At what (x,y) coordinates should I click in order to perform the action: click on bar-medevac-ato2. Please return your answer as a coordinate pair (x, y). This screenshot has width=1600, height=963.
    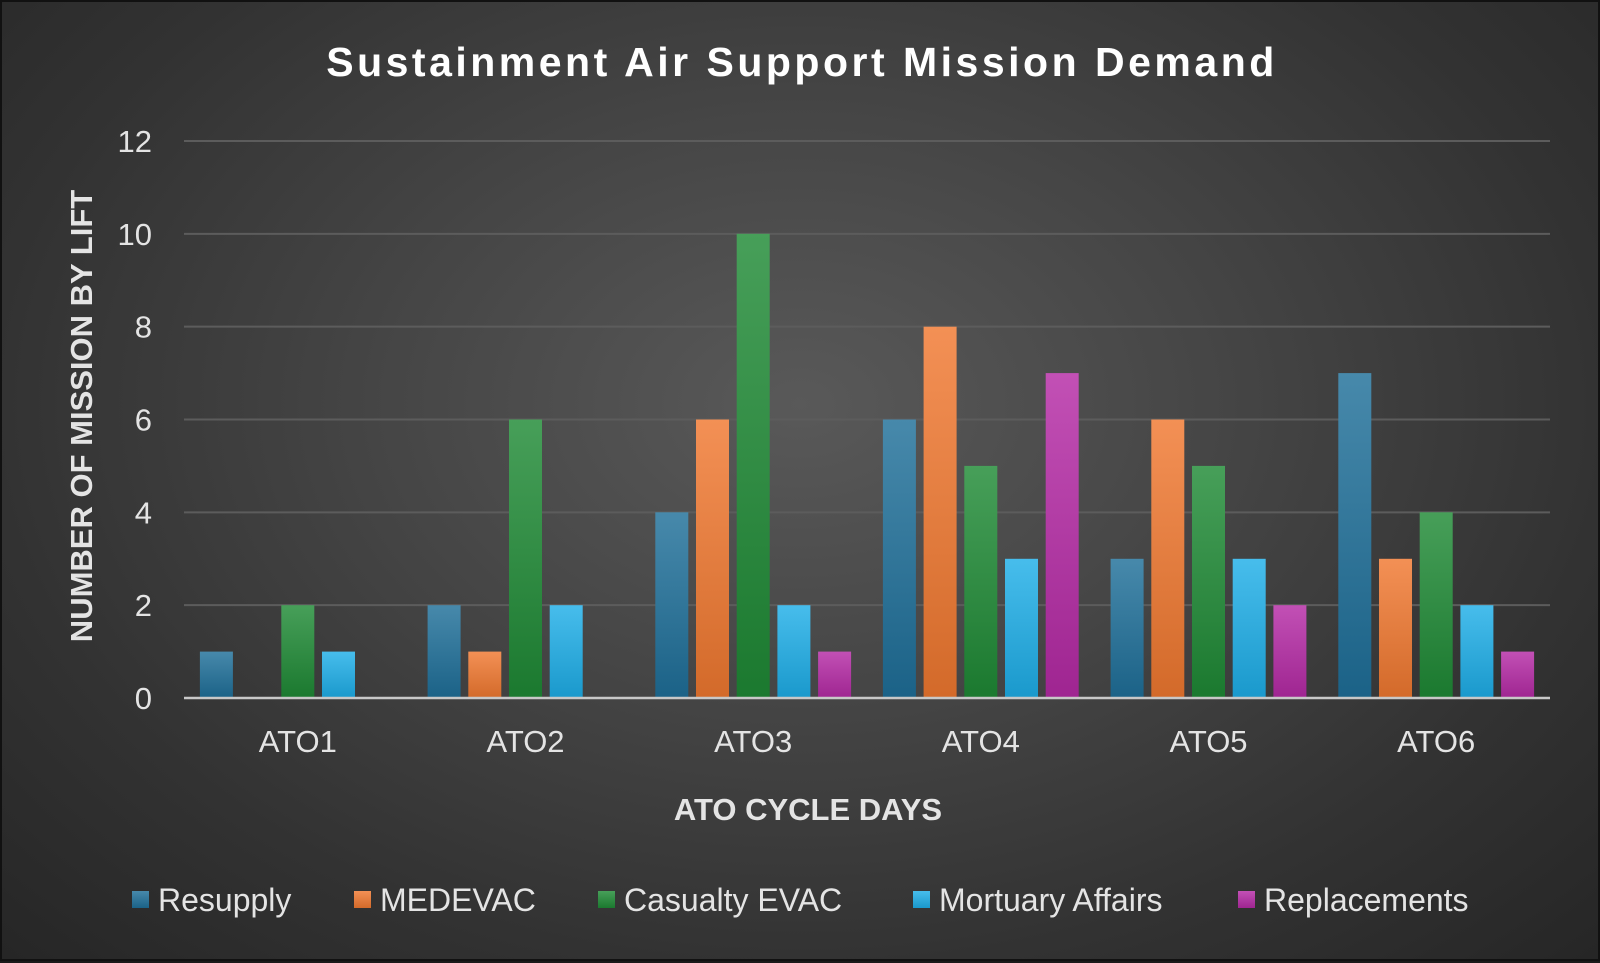
    Looking at the image, I should click on (485, 674).